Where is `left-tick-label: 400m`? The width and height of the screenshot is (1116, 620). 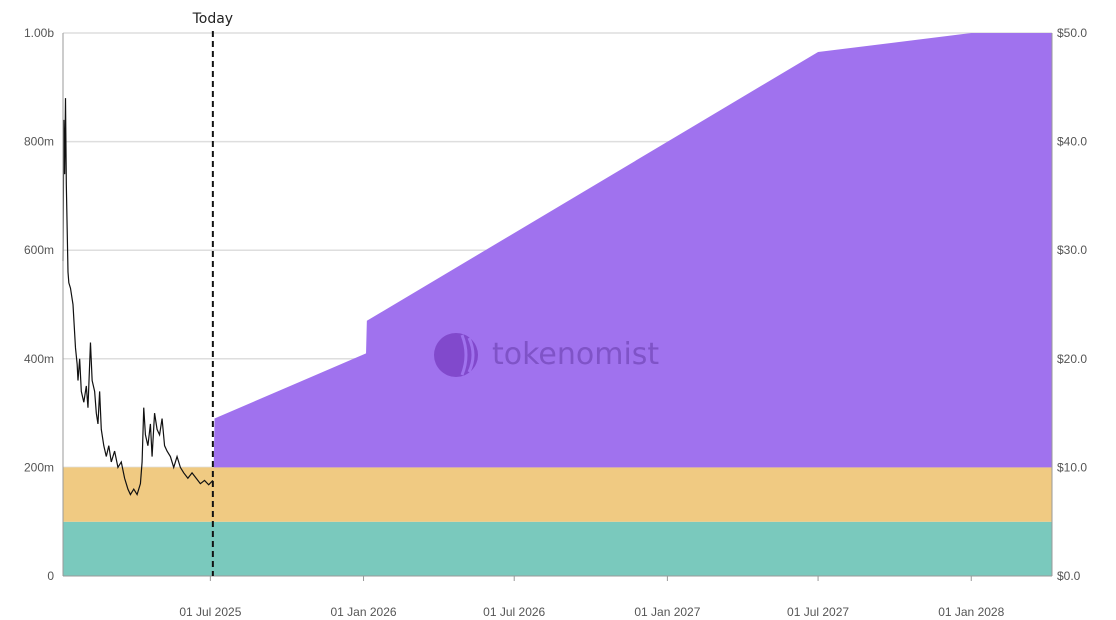 left-tick-label: 400m is located at coordinates (39, 359).